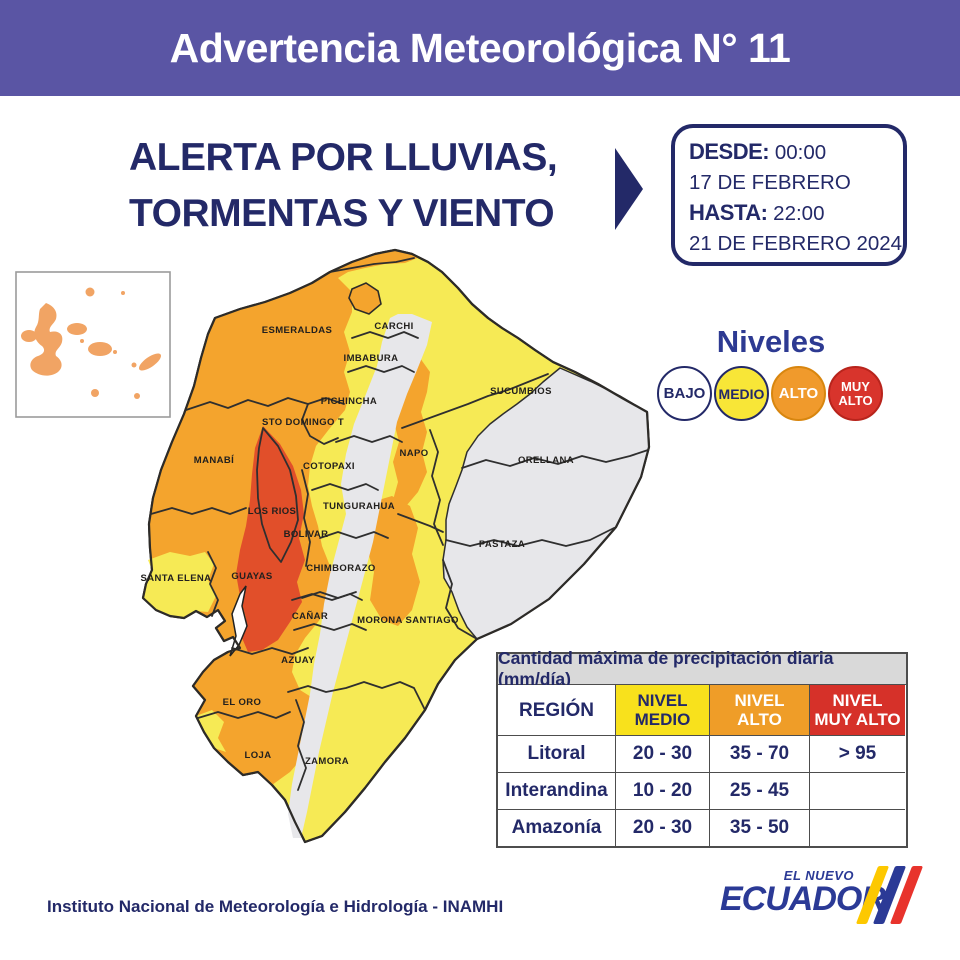  Describe the element at coordinates (662, 719) in the screenshot. I see `nivel-medio-line2: MEDIO` at that location.